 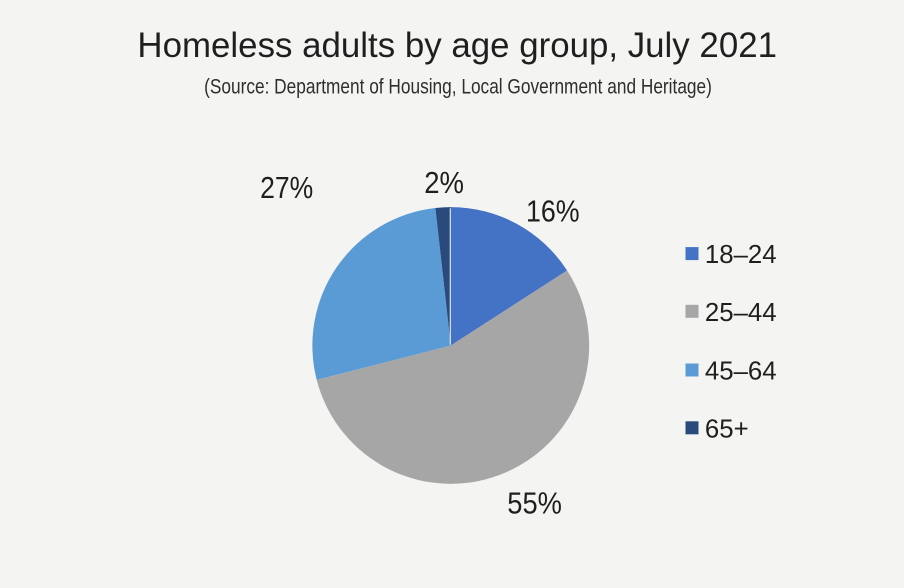 I want to click on svg-text: 65+, so click(x=727, y=430).